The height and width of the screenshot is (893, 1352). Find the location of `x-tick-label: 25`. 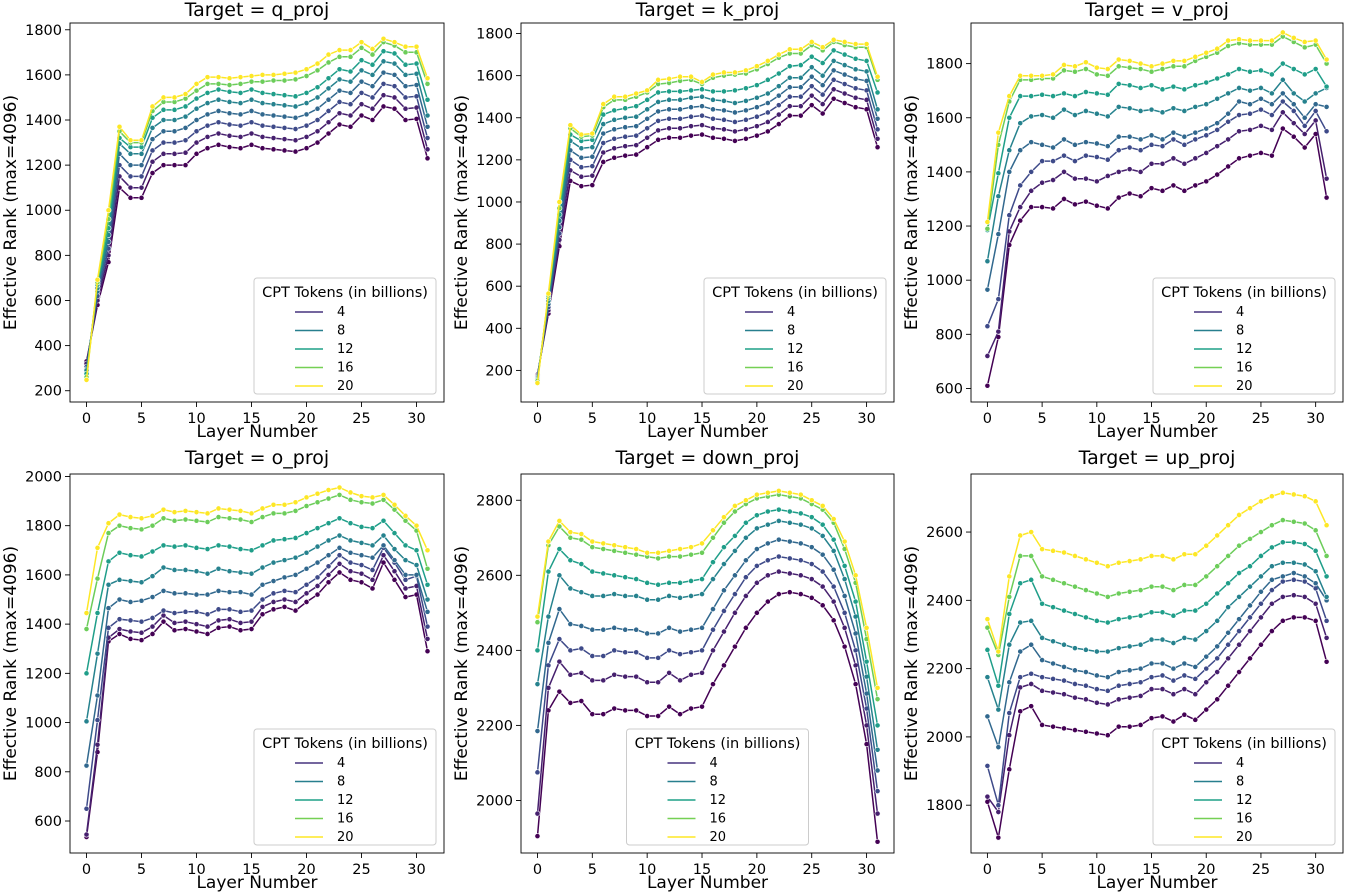

x-tick-label: 25 is located at coordinates (811, 870).